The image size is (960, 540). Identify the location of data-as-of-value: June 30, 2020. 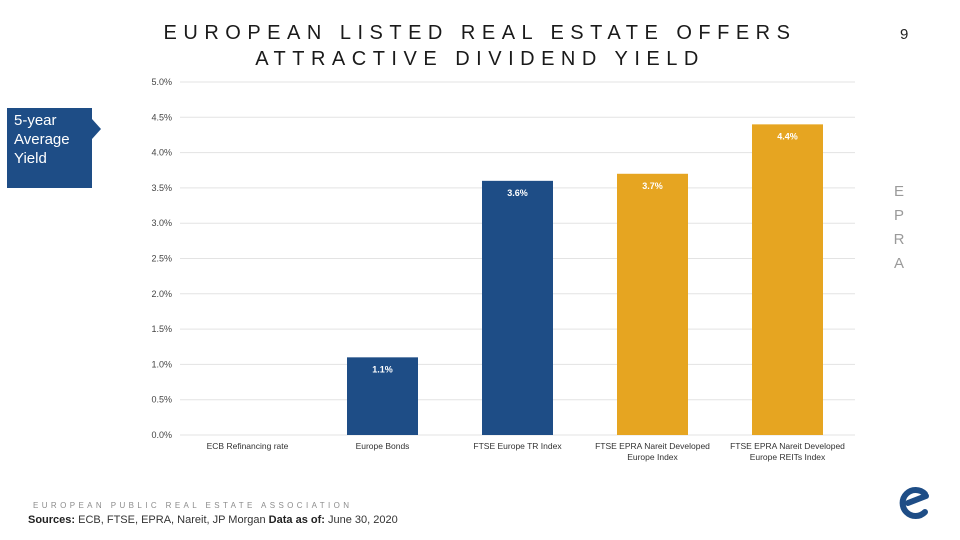
(362, 520).